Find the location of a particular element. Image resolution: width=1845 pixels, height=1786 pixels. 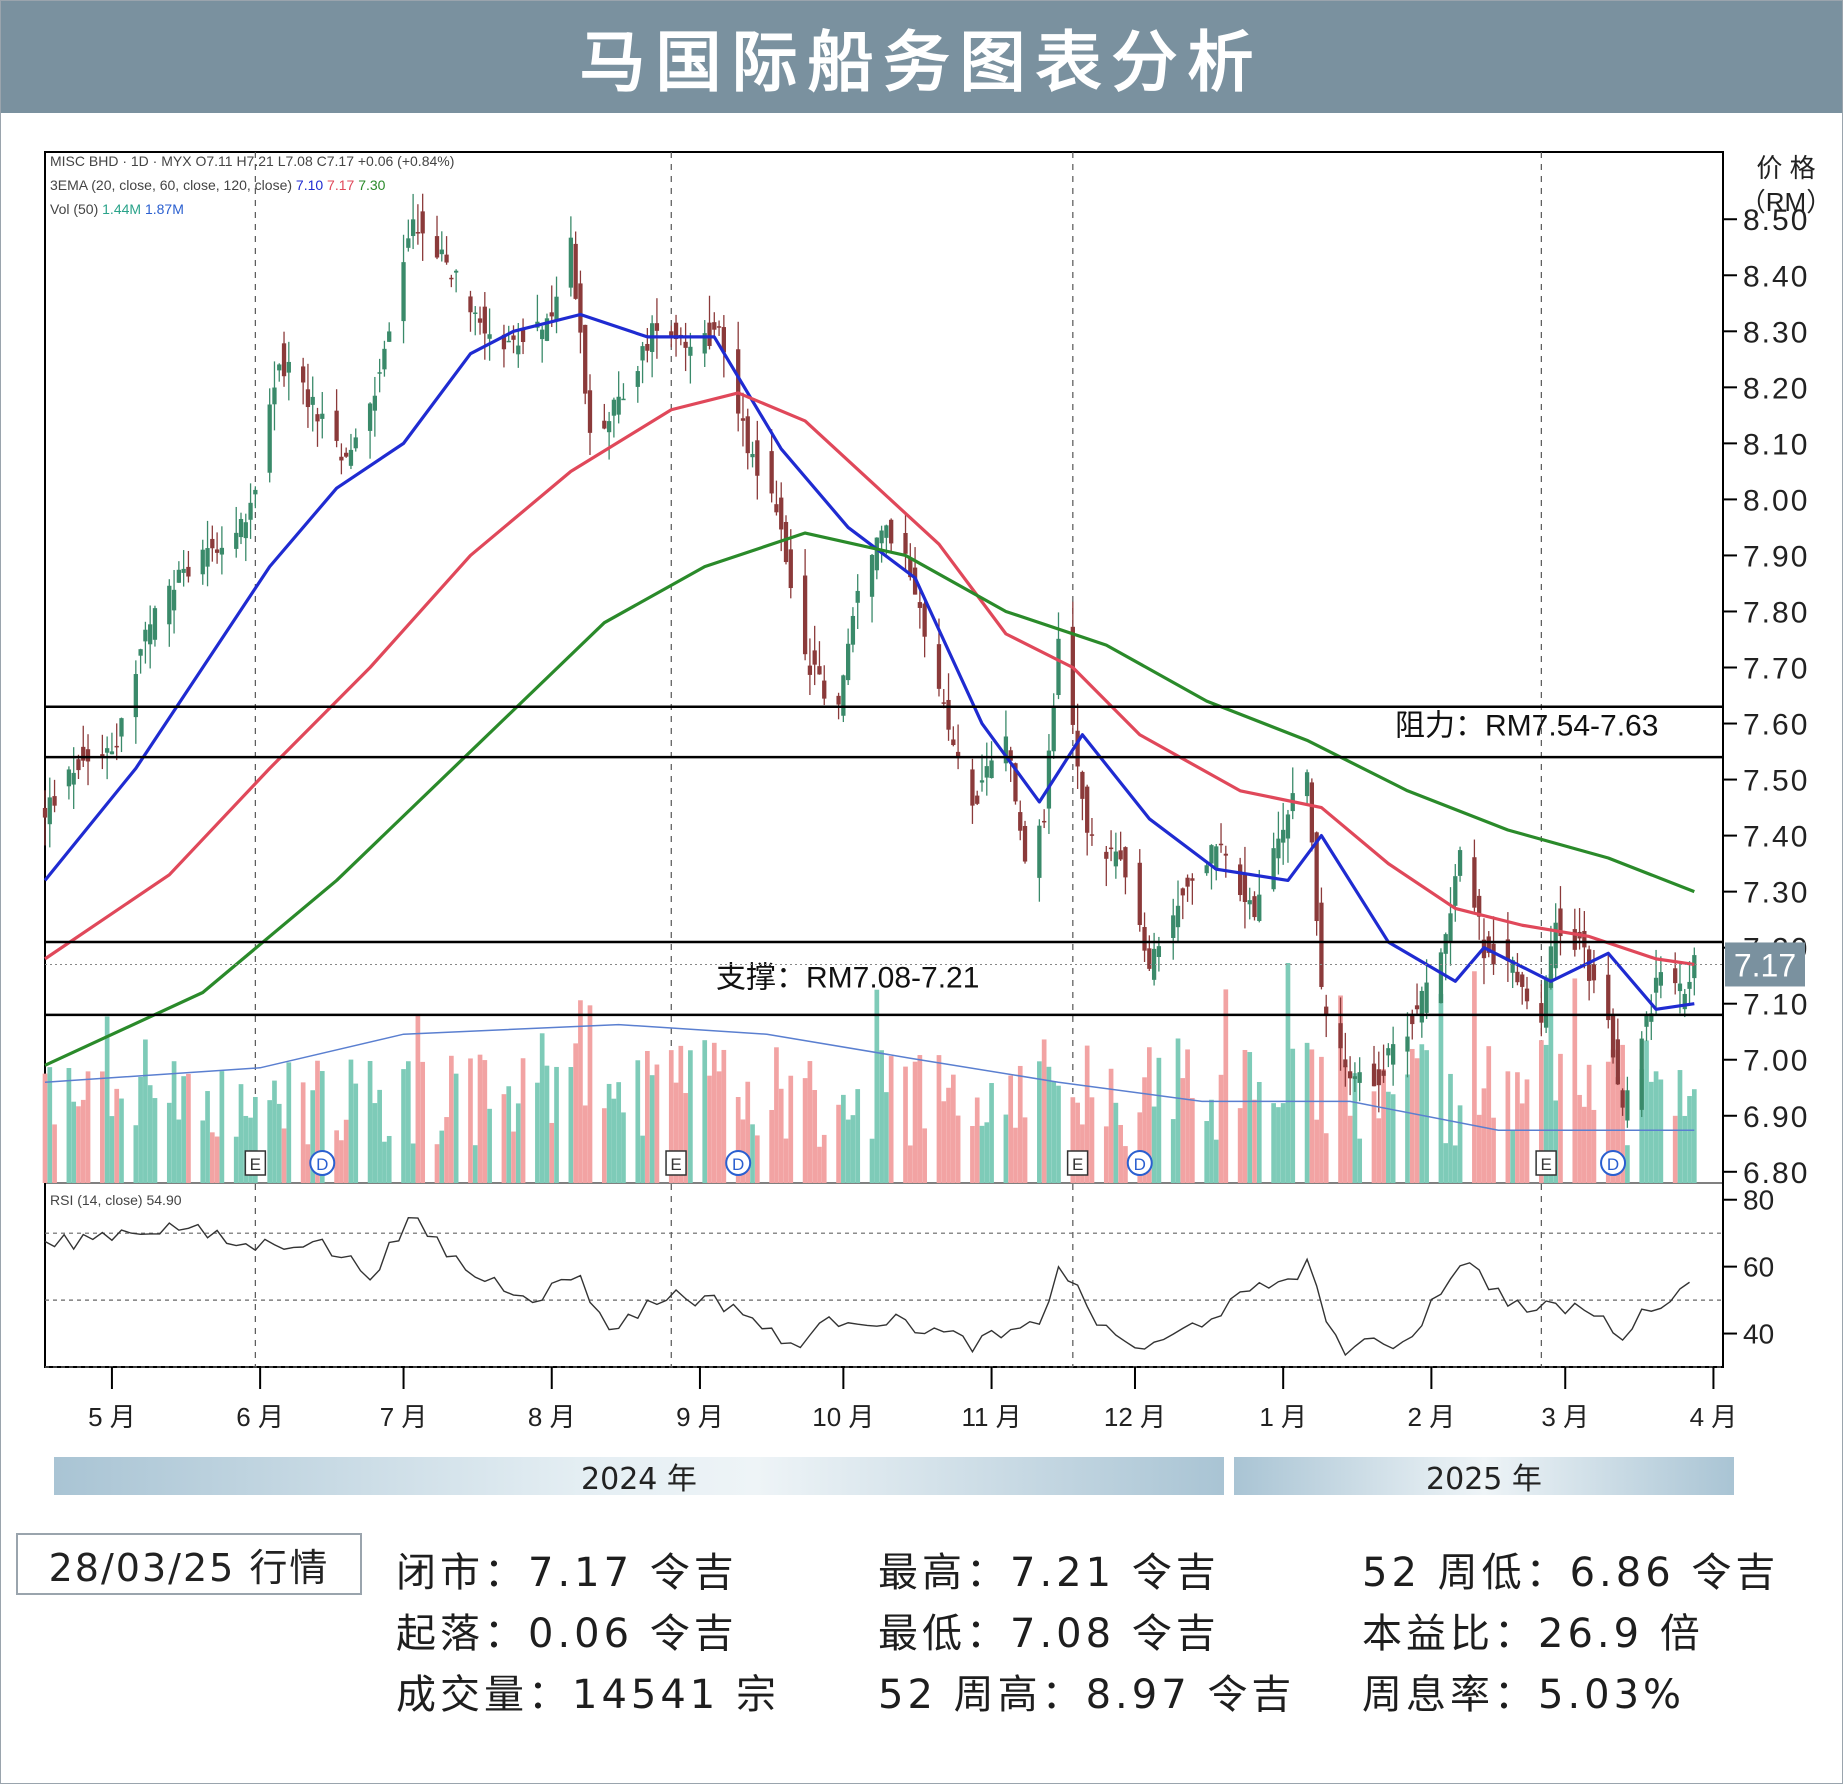

year-label-2025: 2025 年 is located at coordinates (1484, 1479).